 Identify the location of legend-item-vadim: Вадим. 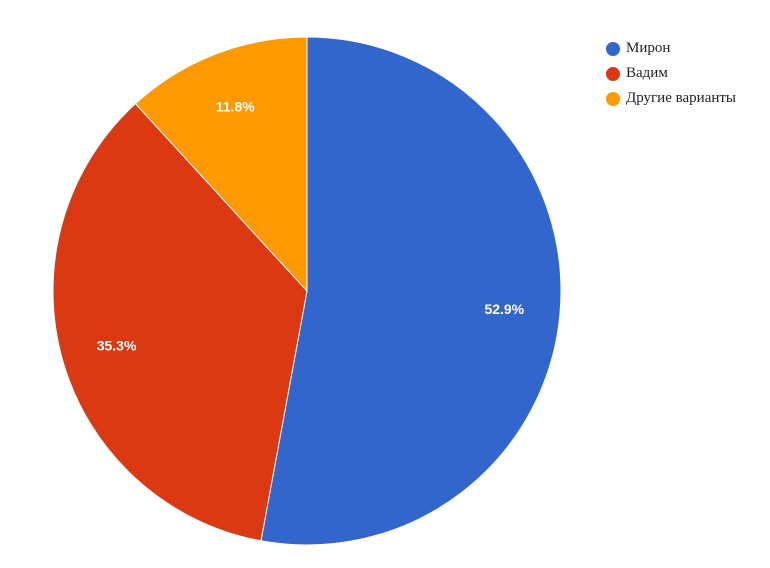
(671, 73).